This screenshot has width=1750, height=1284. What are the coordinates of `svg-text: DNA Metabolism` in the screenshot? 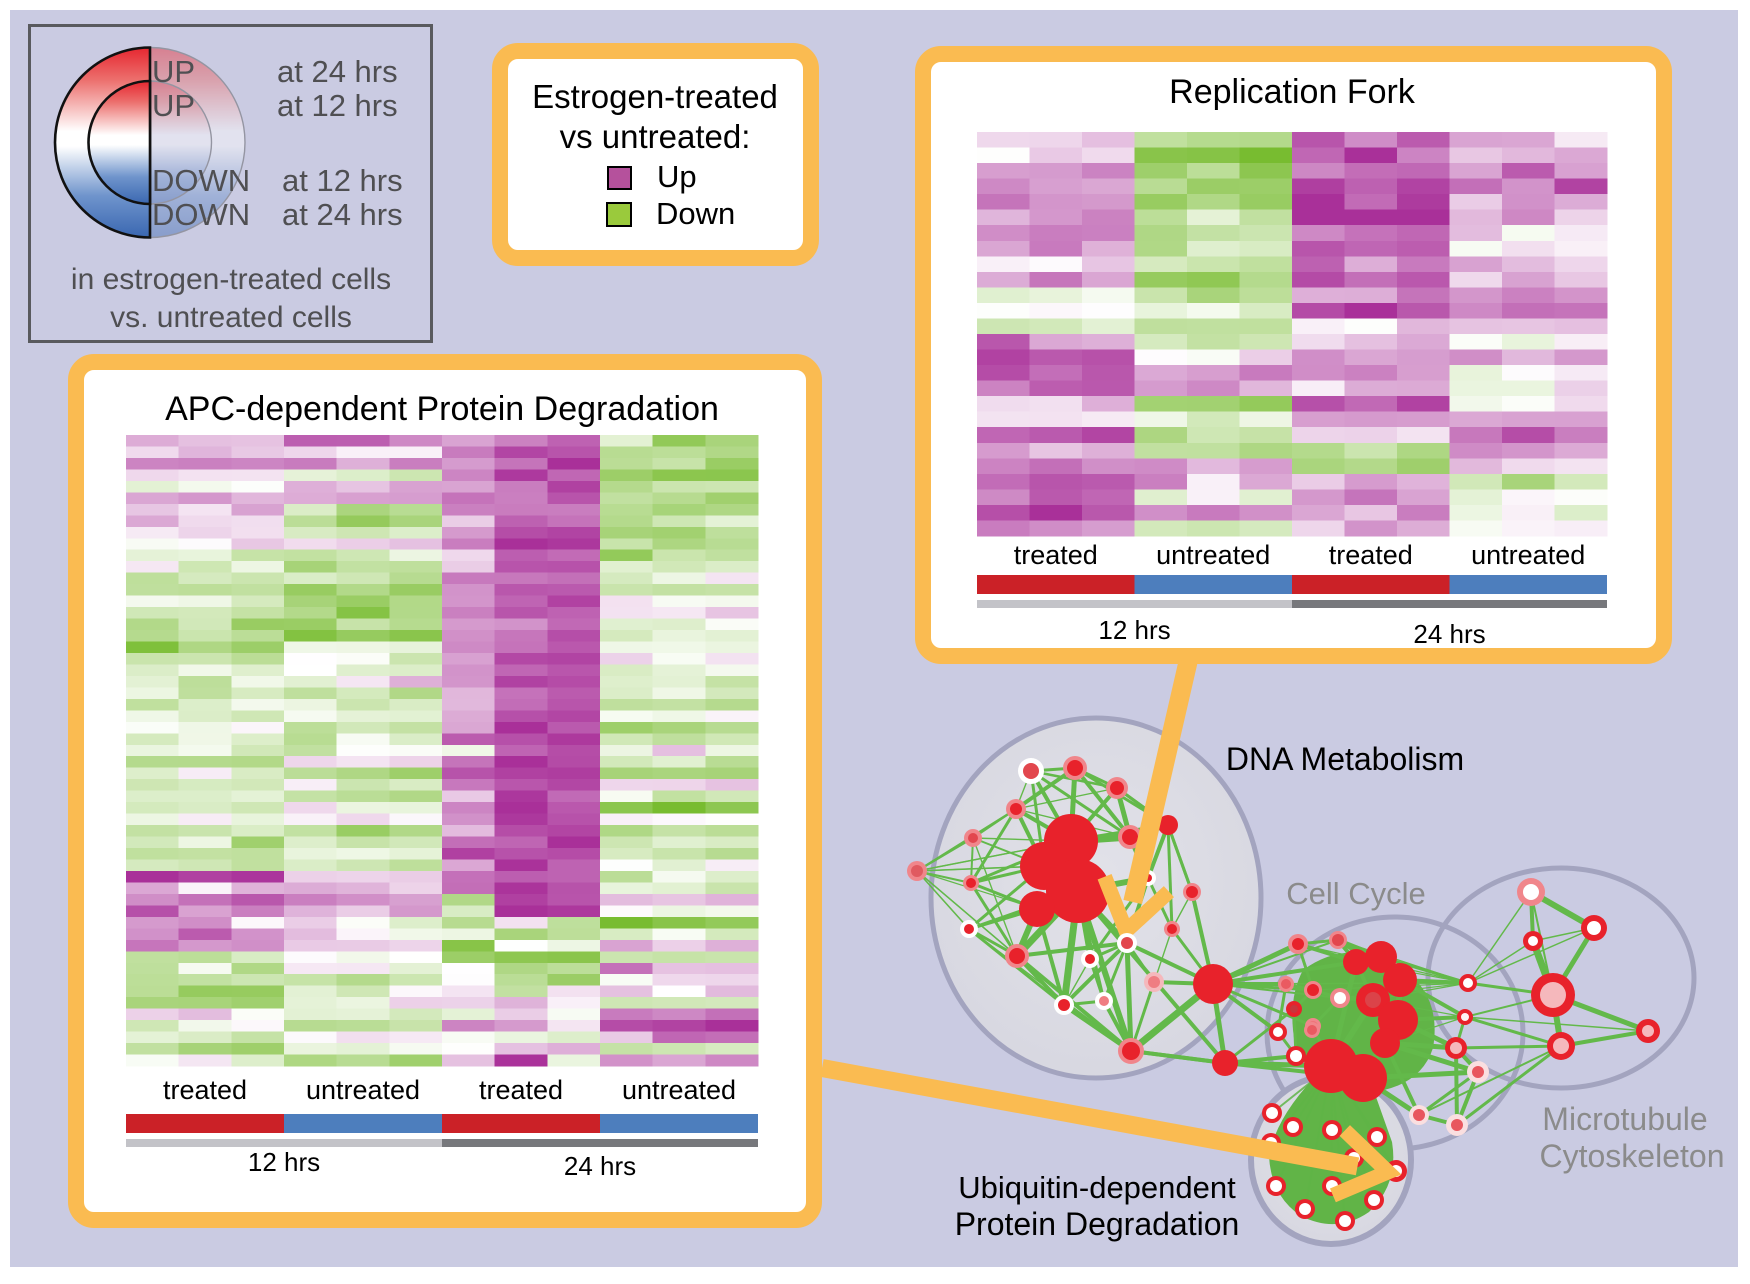 It's located at (1345, 759).